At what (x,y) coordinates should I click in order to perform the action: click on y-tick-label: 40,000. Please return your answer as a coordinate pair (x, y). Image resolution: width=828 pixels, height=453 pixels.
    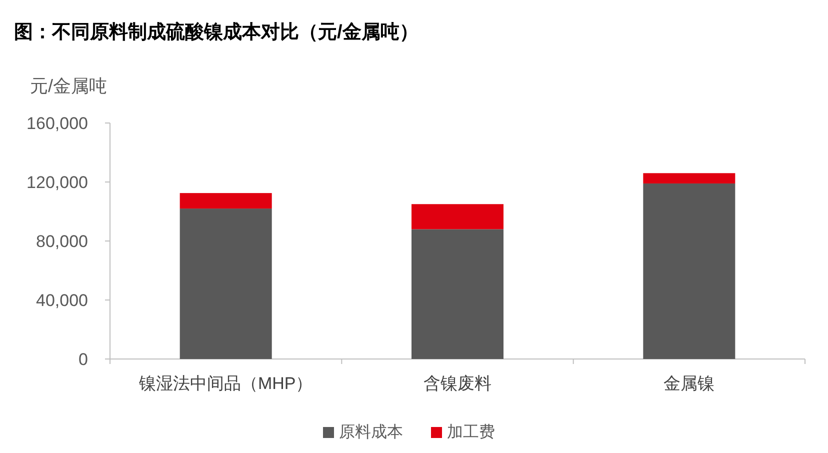
    Looking at the image, I should click on (62, 300).